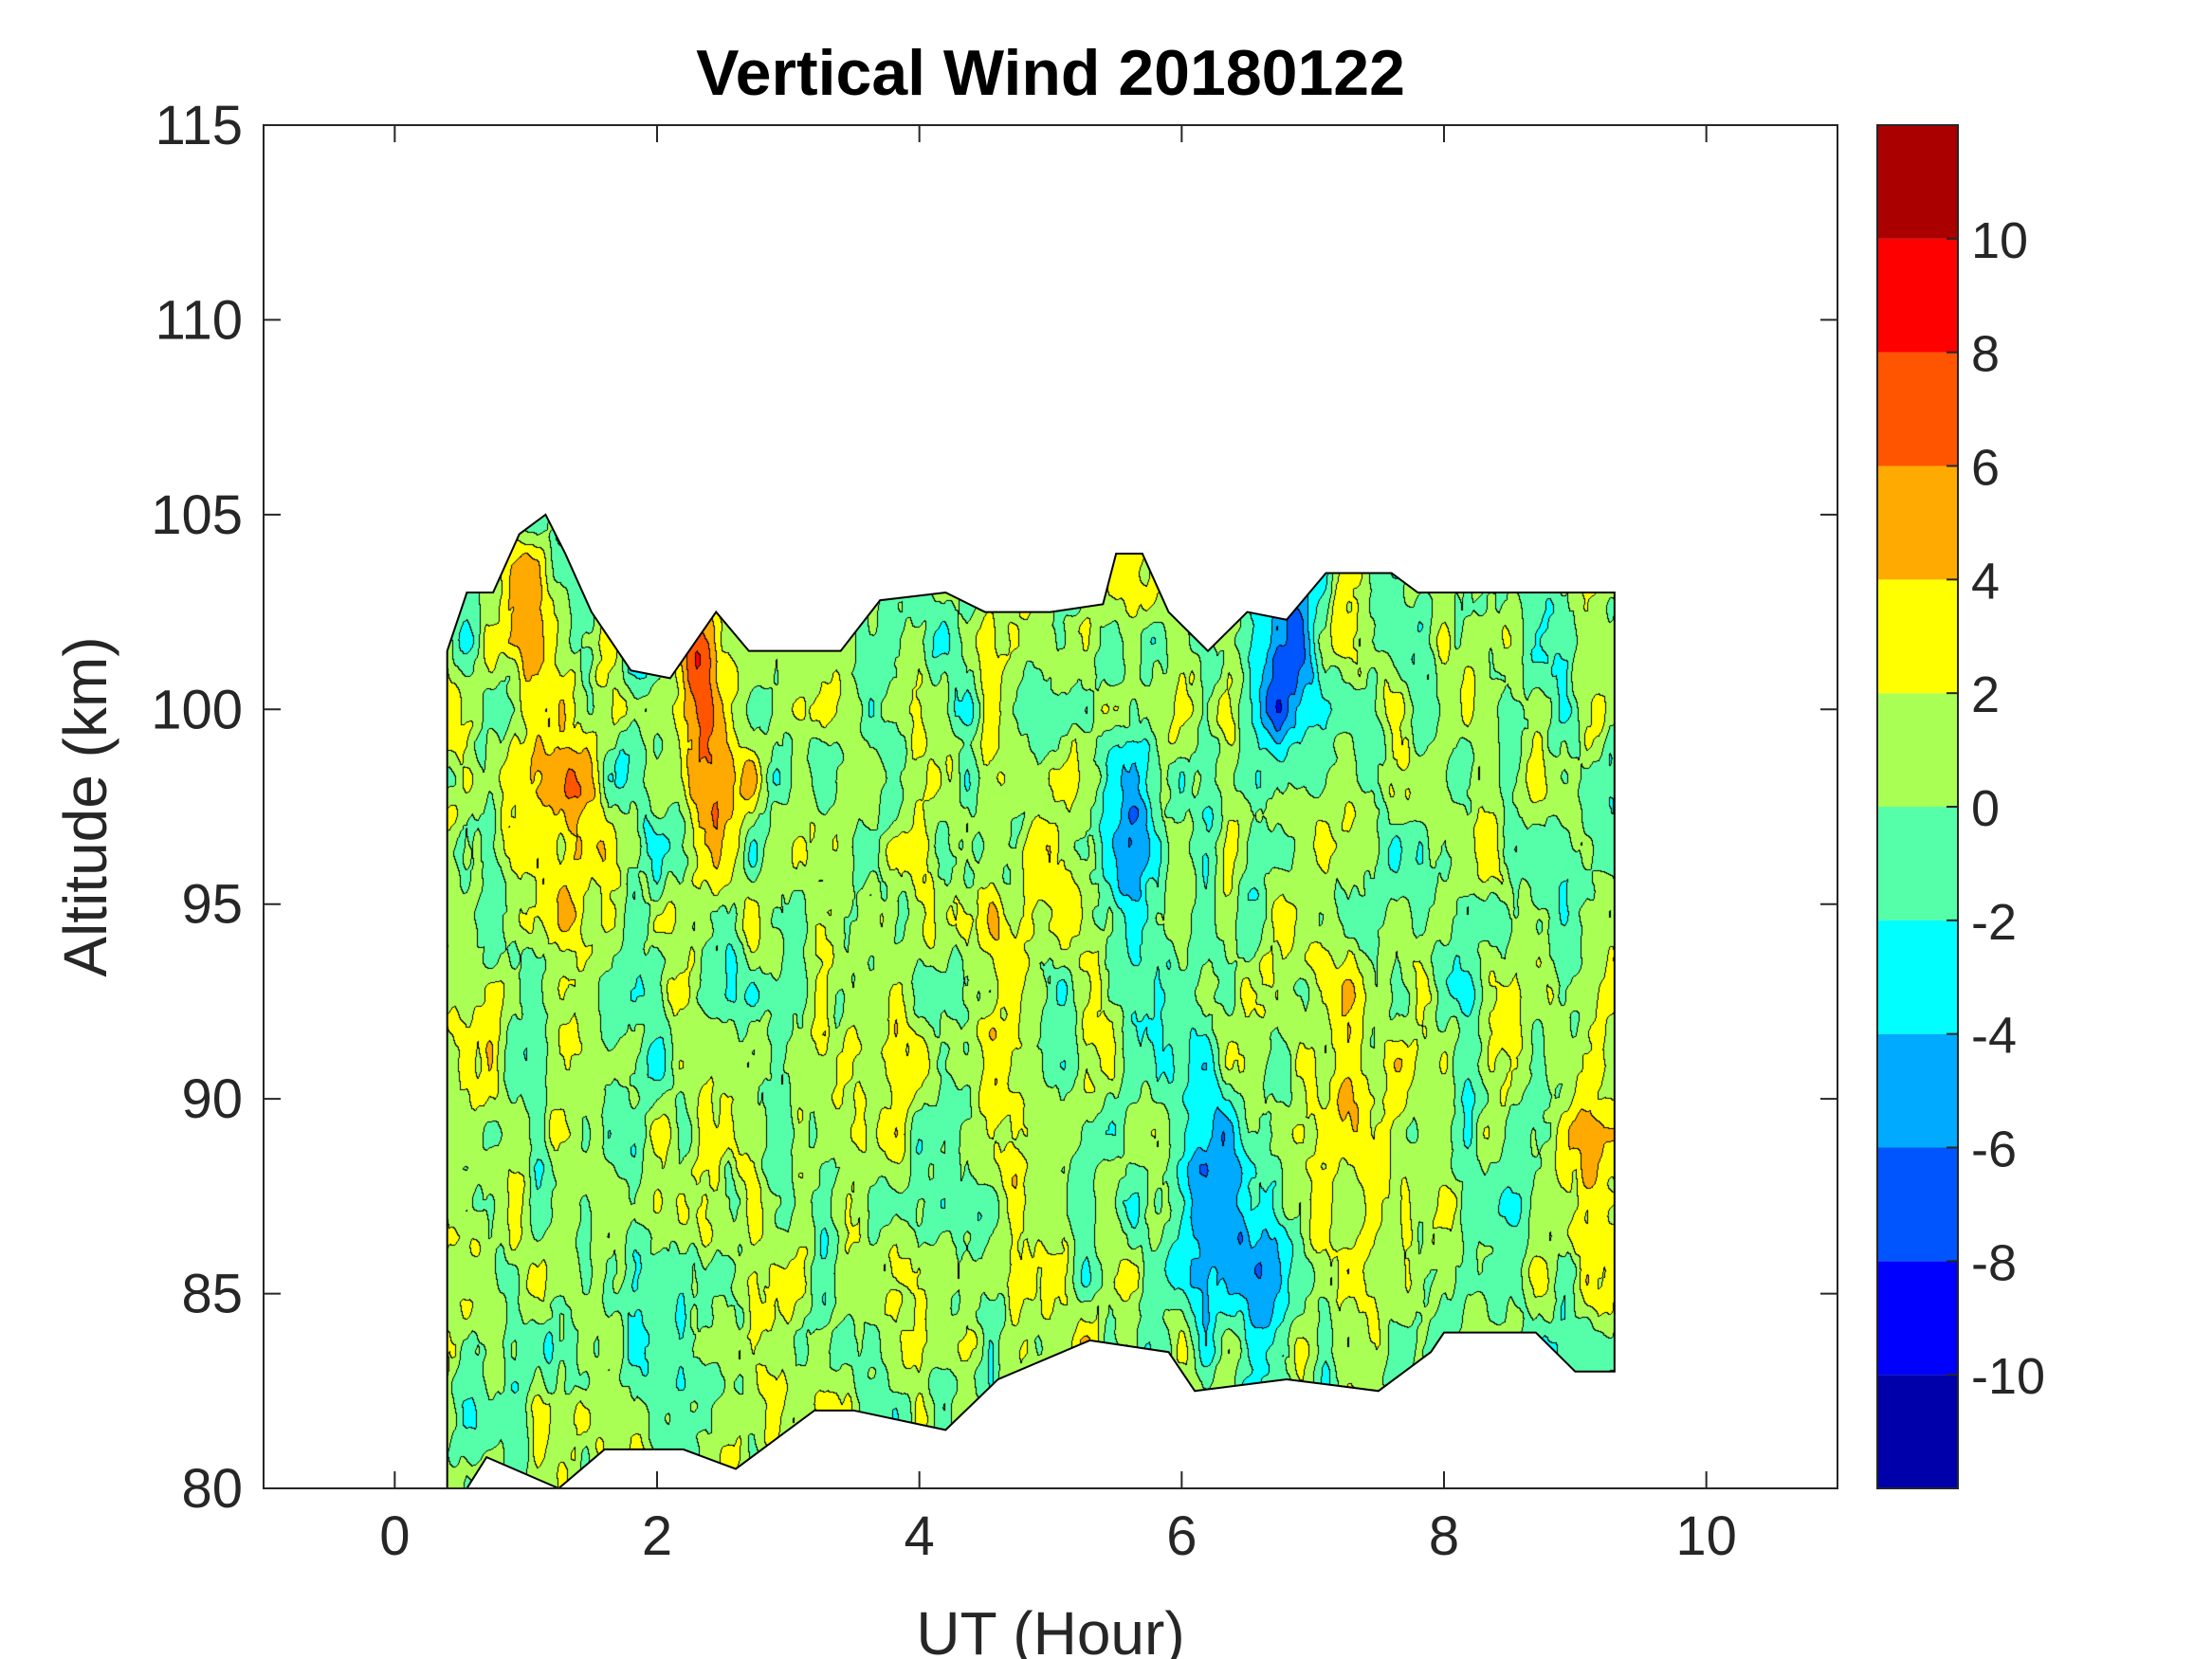 Image resolution: width=2212 pixels, height=1659 pixels. I want to click on x-tick-label: 0, so click(394, 1536).